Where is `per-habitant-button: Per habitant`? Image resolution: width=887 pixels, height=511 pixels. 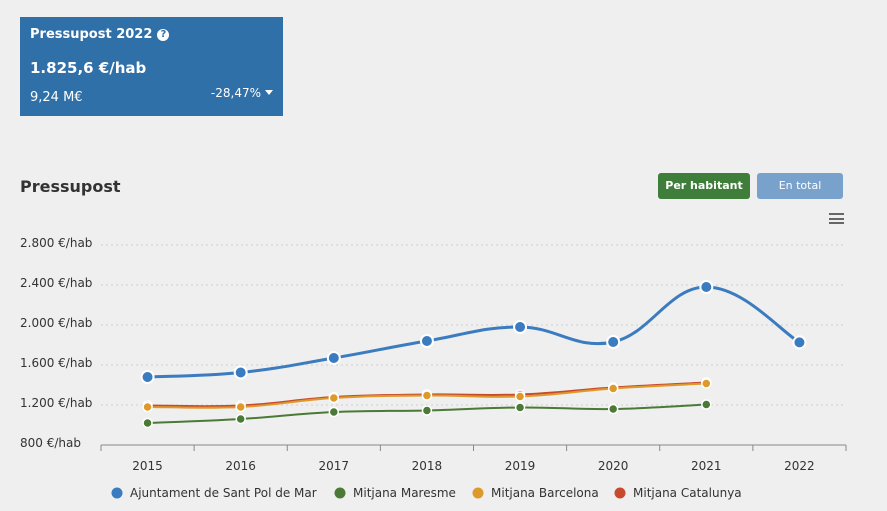 per-habitant-button: Per habitant is located at coordinates (704, 186).